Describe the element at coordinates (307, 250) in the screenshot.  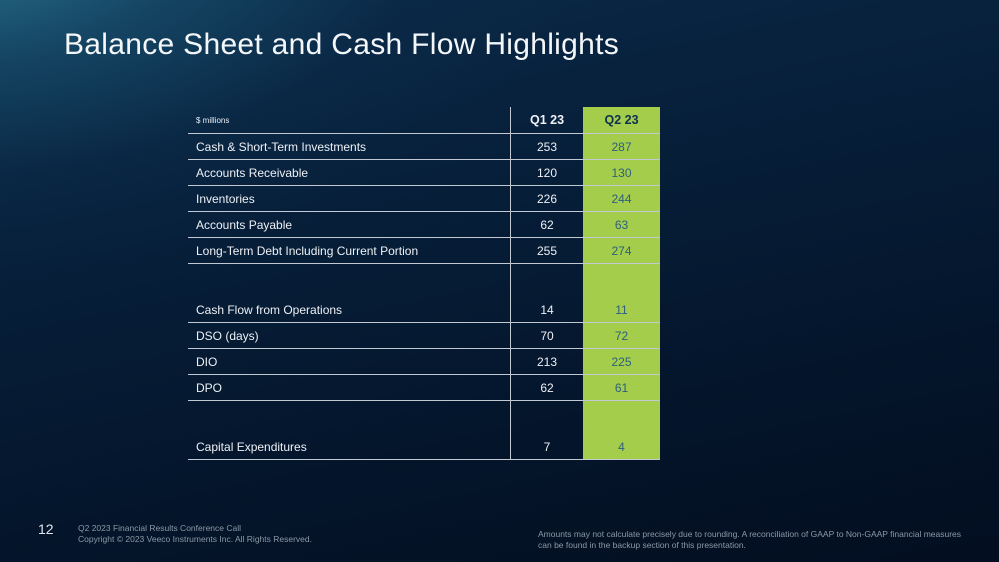
I see `row-label: Long-Term Debt Including Current Portion` at that location.